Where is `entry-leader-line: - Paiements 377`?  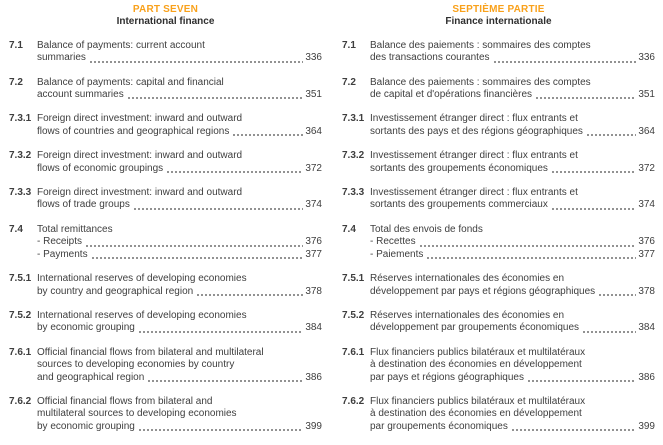
entry-leader-line: - Paiements 377 is located at coordinates (512, 255).